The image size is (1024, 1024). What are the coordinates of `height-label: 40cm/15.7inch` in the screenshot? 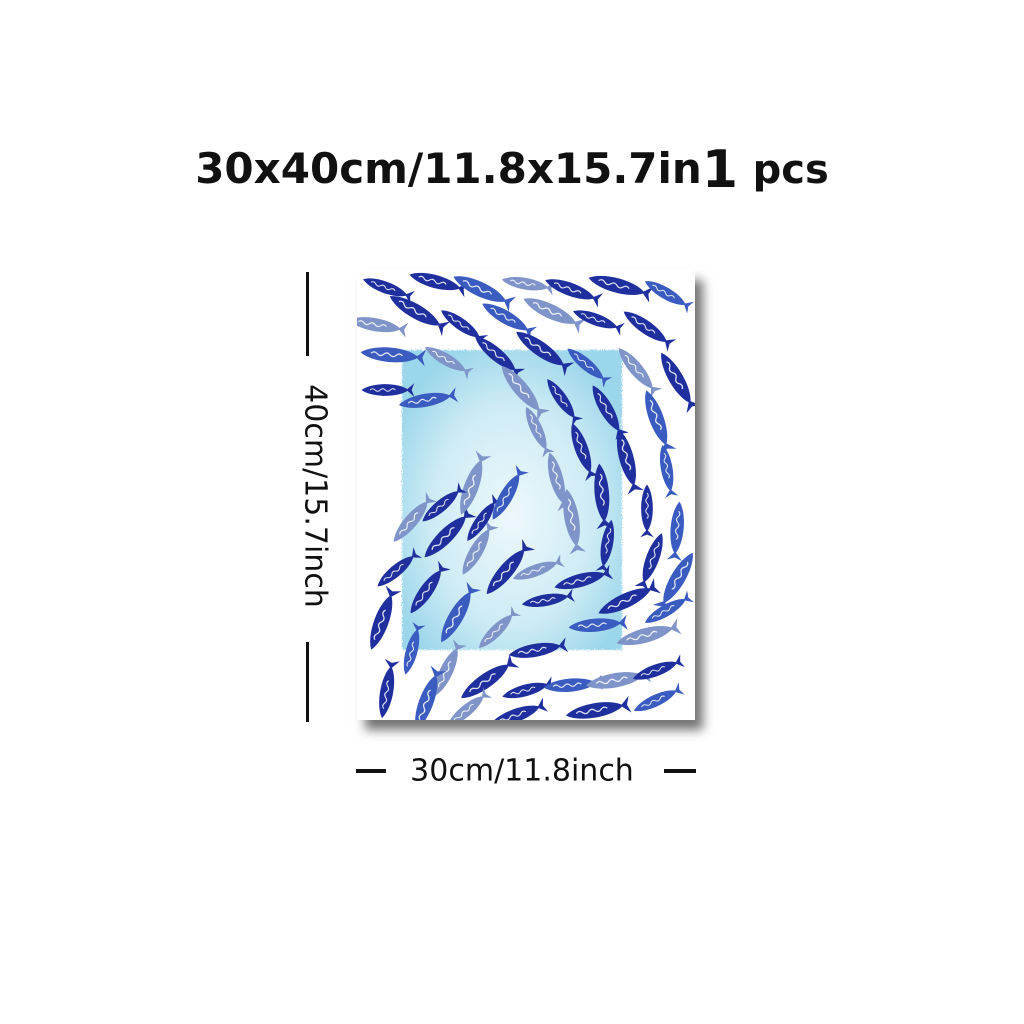 It's located at (315, 496).